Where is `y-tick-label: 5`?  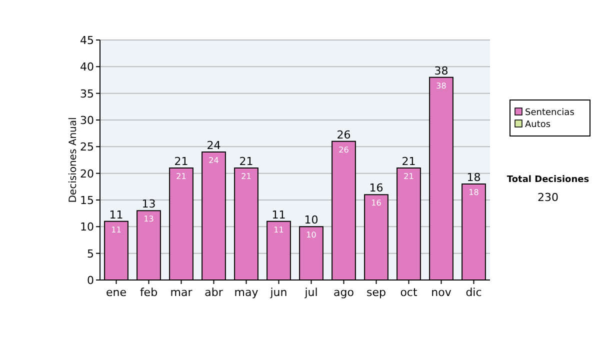
y-tick-label: 5 is located at coordinates (90, 253).